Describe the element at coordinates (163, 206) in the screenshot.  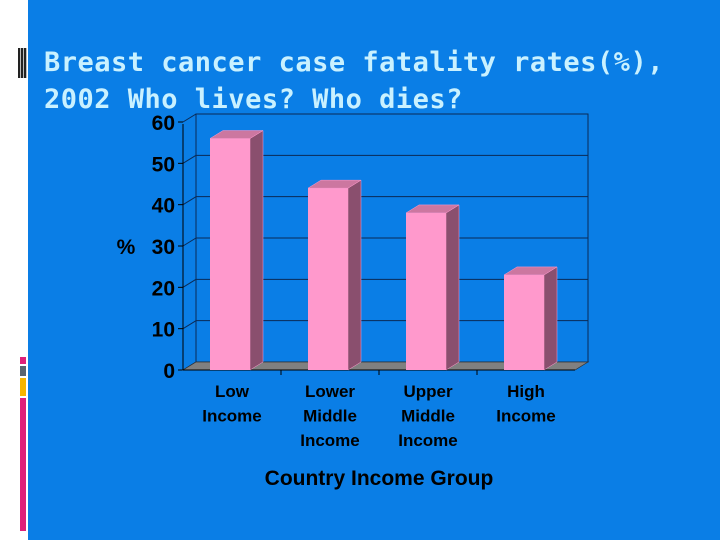
I see `y-tick-label: 40` at that location.